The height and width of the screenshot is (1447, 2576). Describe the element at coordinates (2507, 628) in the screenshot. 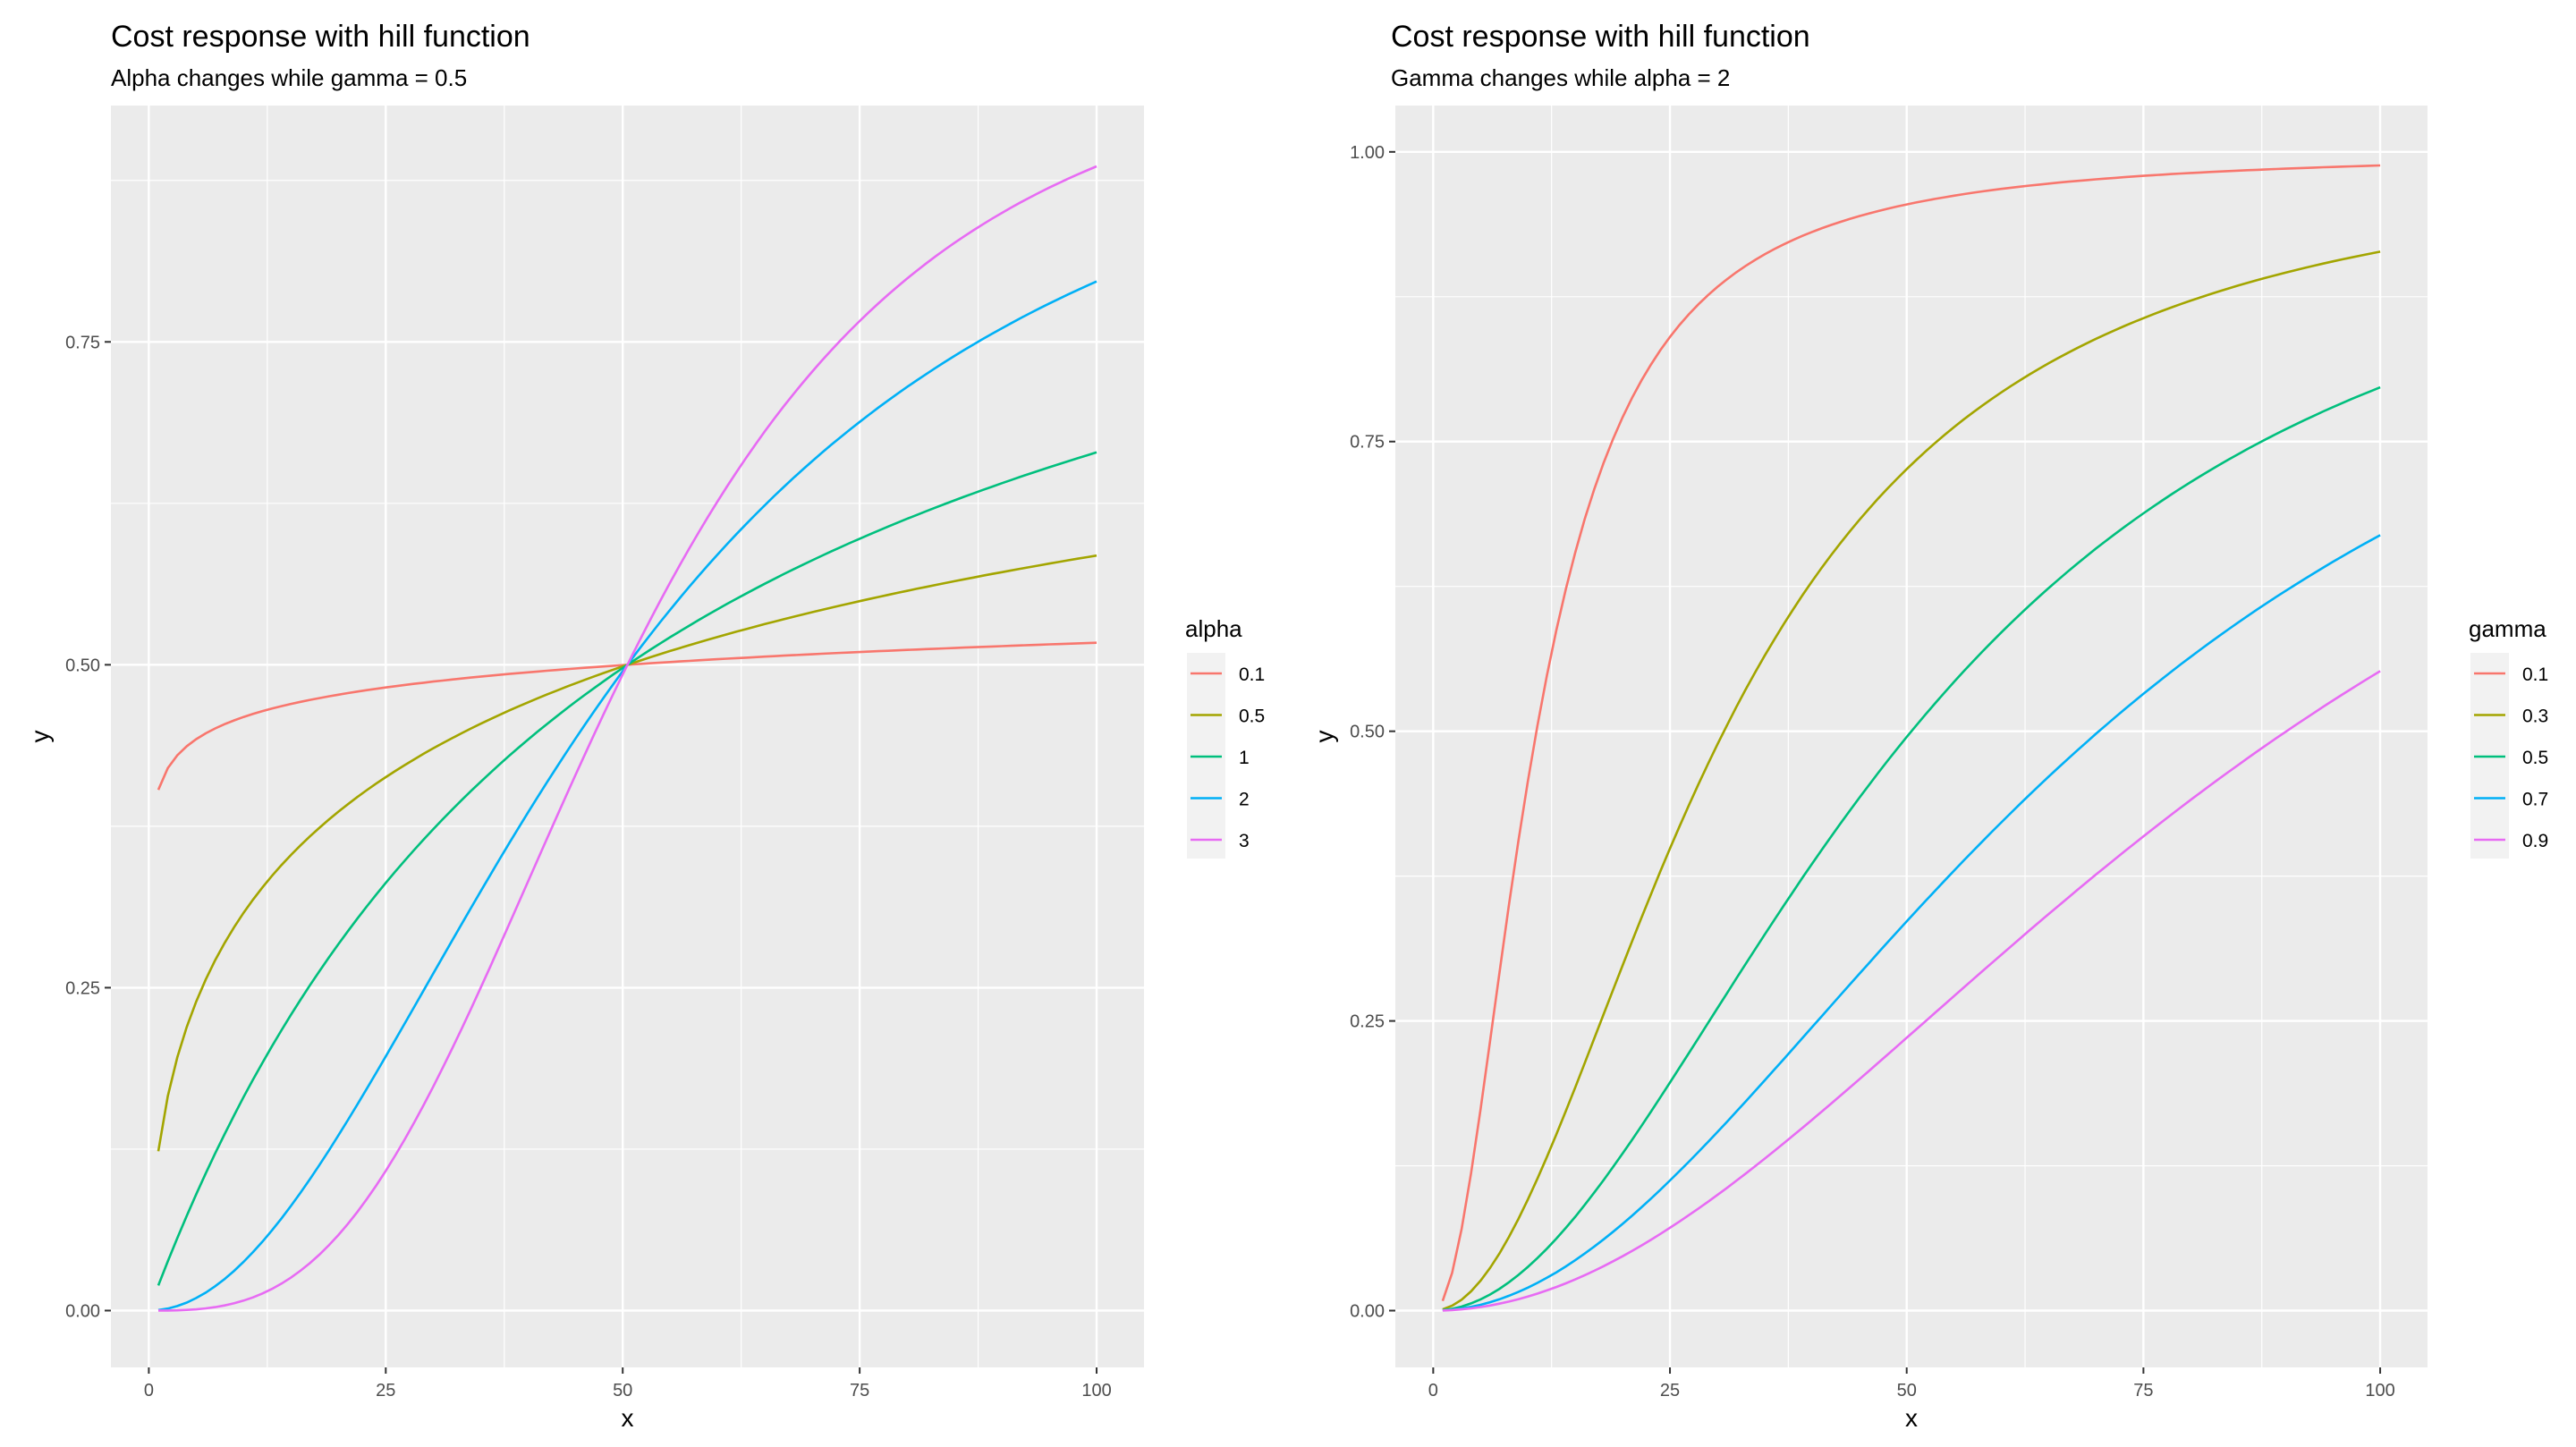

I see `legend-title: gamma` at that location.